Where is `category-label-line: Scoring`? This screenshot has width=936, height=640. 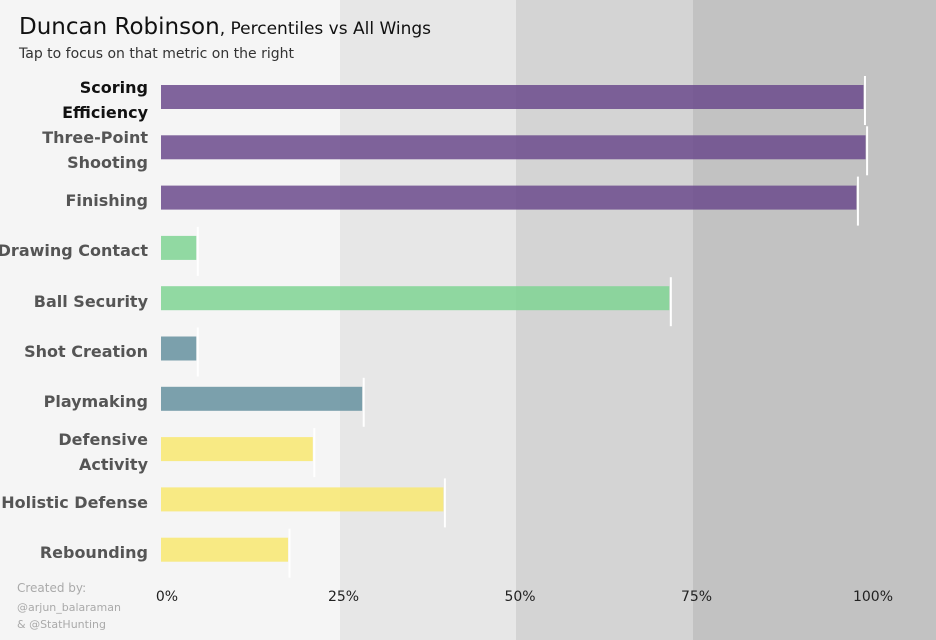
category-label-line: Scoring is located at coordinates (113, 87).